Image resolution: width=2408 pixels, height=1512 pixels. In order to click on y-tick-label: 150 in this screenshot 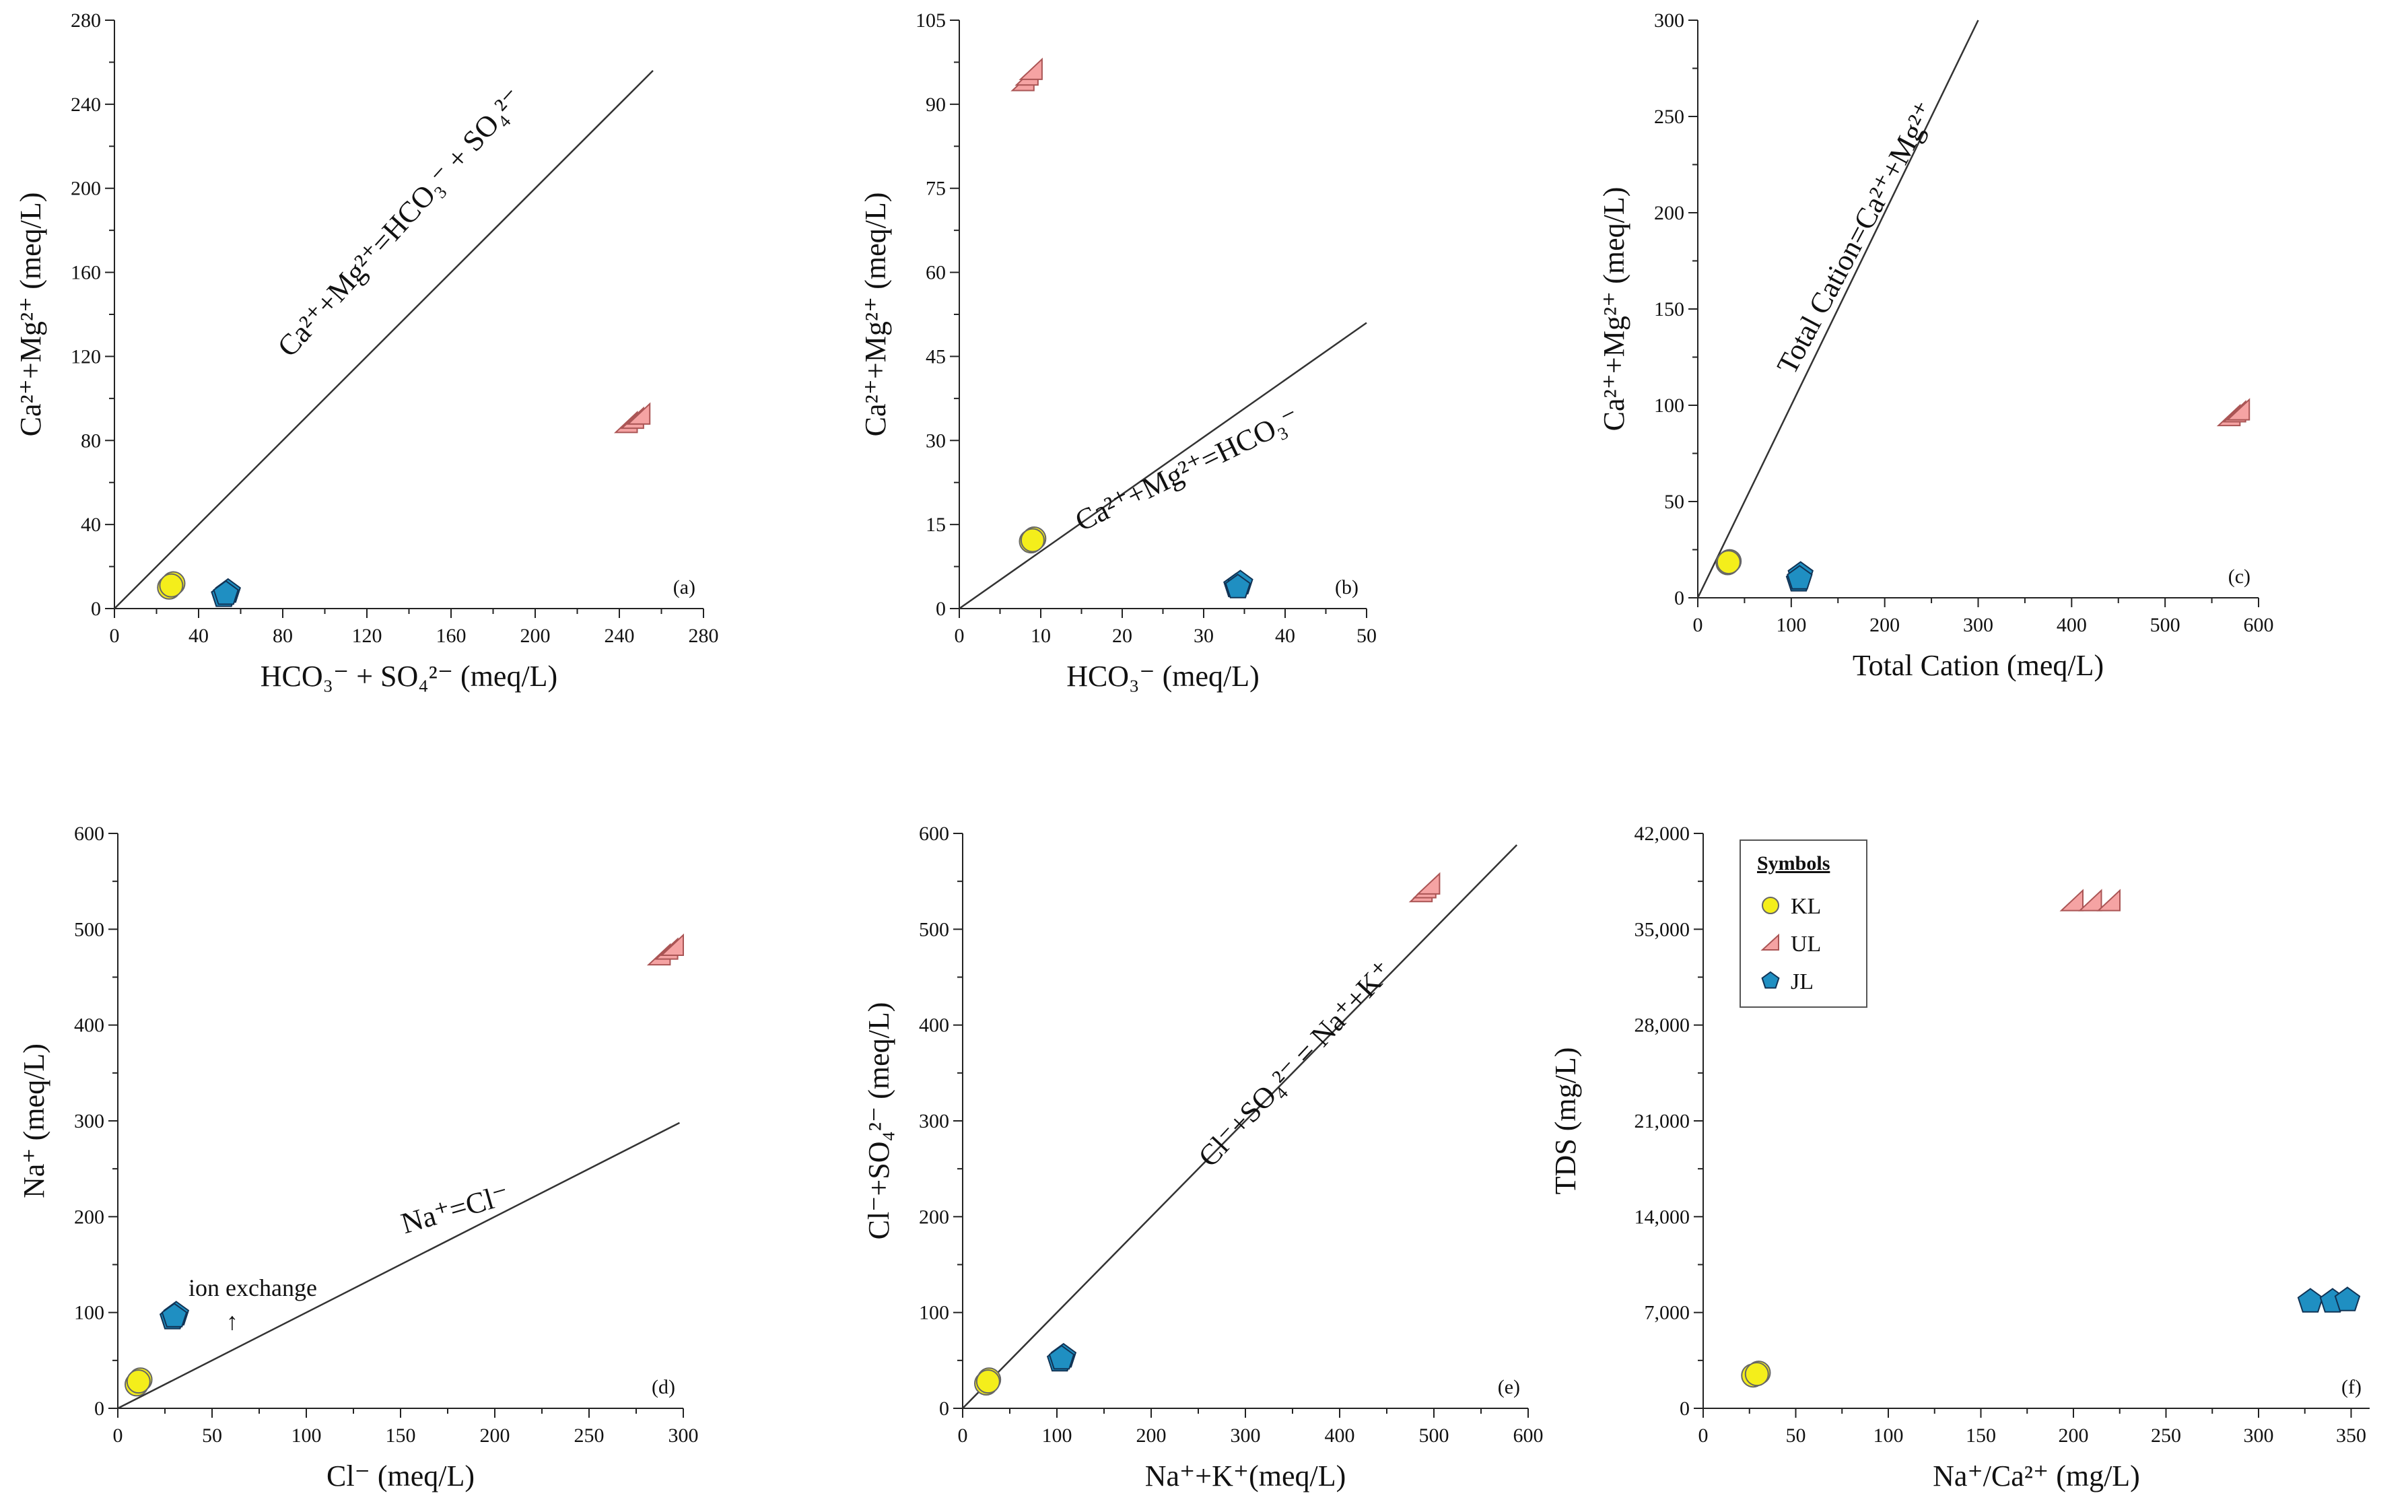, I will do `click(1669, 309)`.